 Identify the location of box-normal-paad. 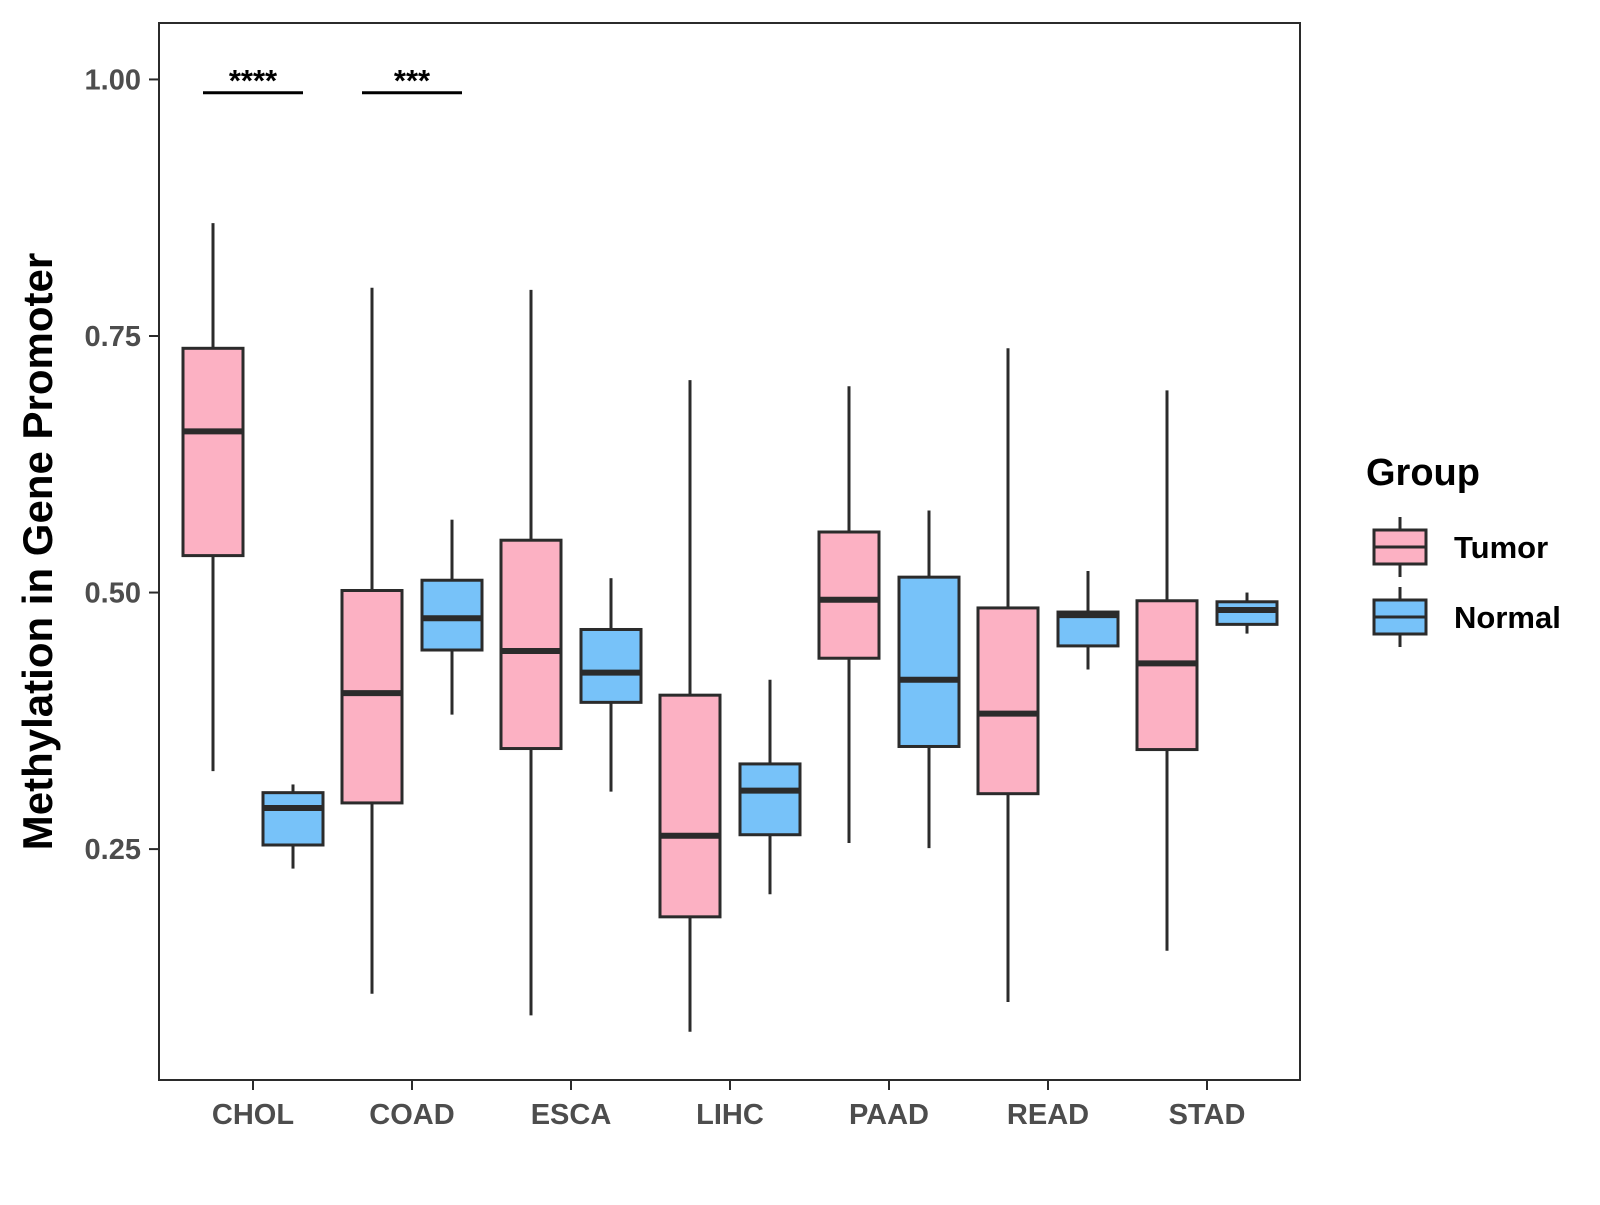
(929, 679).